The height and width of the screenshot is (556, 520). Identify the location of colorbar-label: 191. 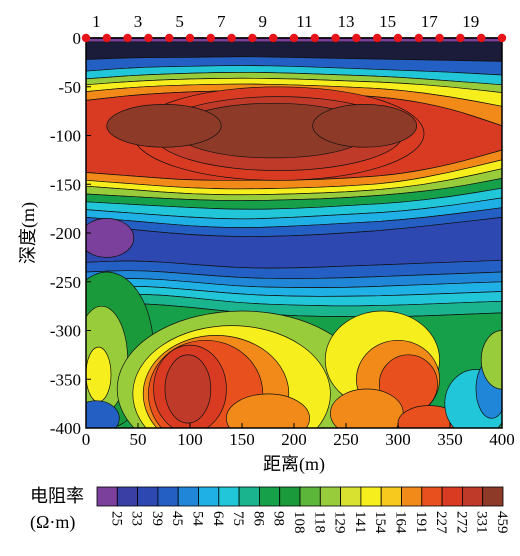
(421, 522).